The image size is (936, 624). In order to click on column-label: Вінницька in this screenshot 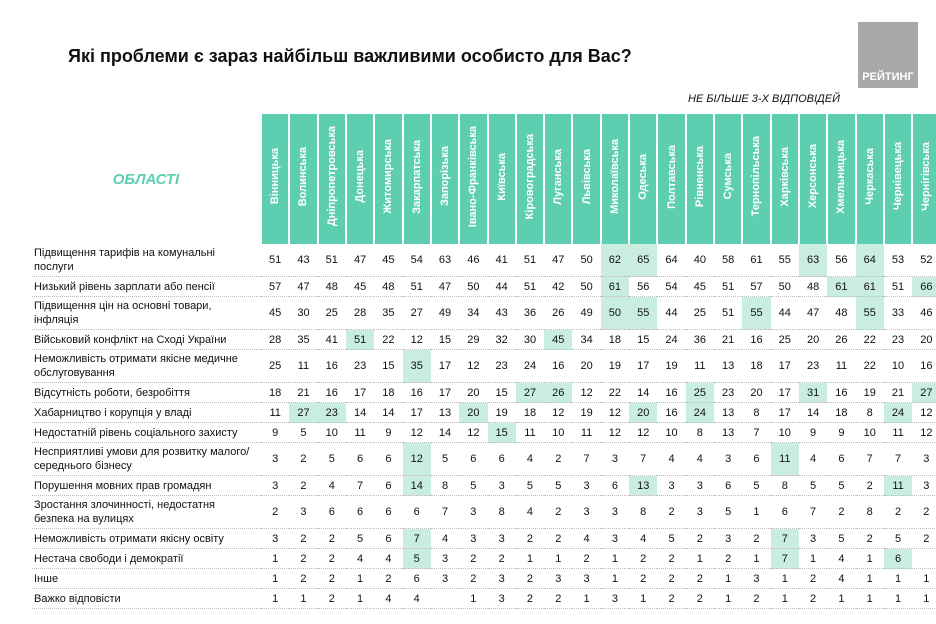, I will do `click(275, 176)`.